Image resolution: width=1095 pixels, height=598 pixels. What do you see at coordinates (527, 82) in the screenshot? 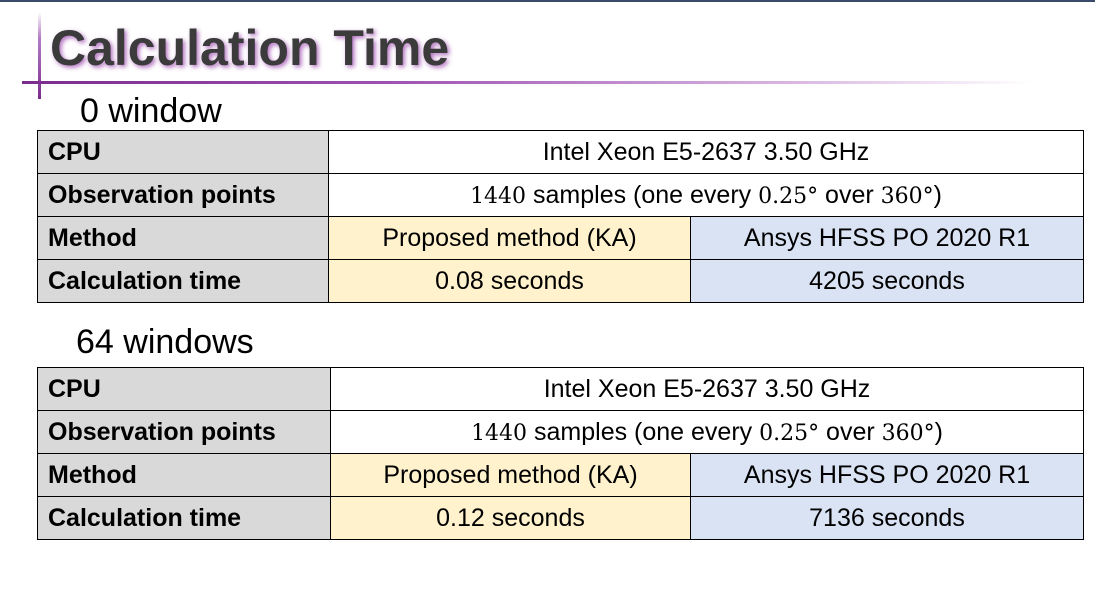
I see `title-accent-horizontal-line` at bounding box center [527, 82].